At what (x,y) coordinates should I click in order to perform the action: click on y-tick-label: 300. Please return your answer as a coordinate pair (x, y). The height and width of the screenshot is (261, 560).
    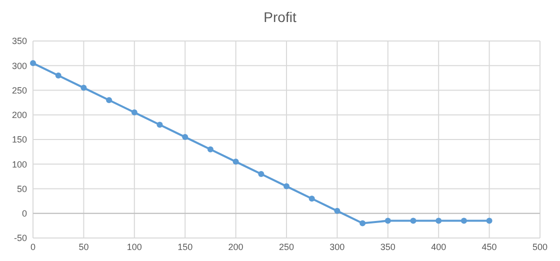
    Looking at the image, I should click on (19, 65).